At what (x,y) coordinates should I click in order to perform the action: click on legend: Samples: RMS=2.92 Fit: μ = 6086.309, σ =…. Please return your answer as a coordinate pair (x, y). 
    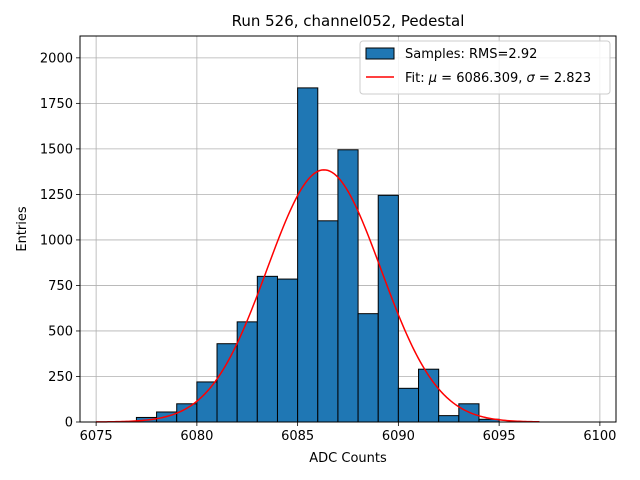
    Looking at the image, I should click on (485, 67).